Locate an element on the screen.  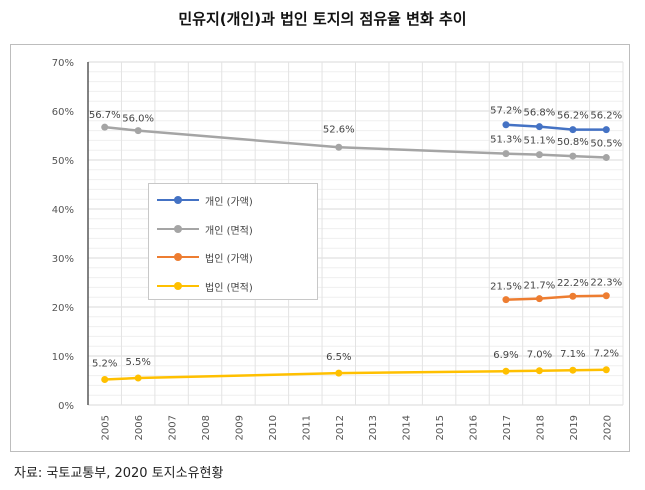
legend-item: 법인 (가액) is located at coordinates (205, 257).